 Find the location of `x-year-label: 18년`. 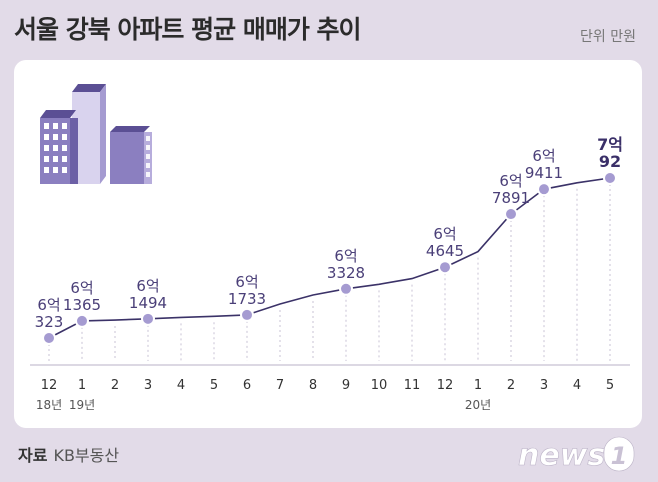

x-year-label: 18년 is located at coordinates (49, 405).